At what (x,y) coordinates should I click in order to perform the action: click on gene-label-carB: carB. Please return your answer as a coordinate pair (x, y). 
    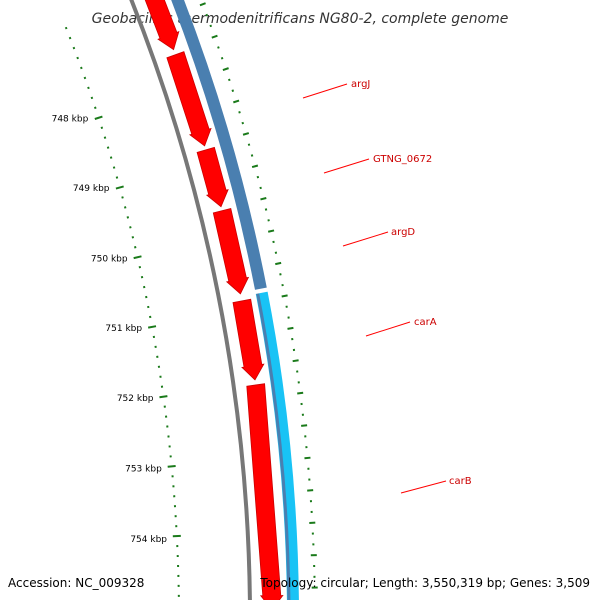
    Looking at the image, I should click on (436, 485).